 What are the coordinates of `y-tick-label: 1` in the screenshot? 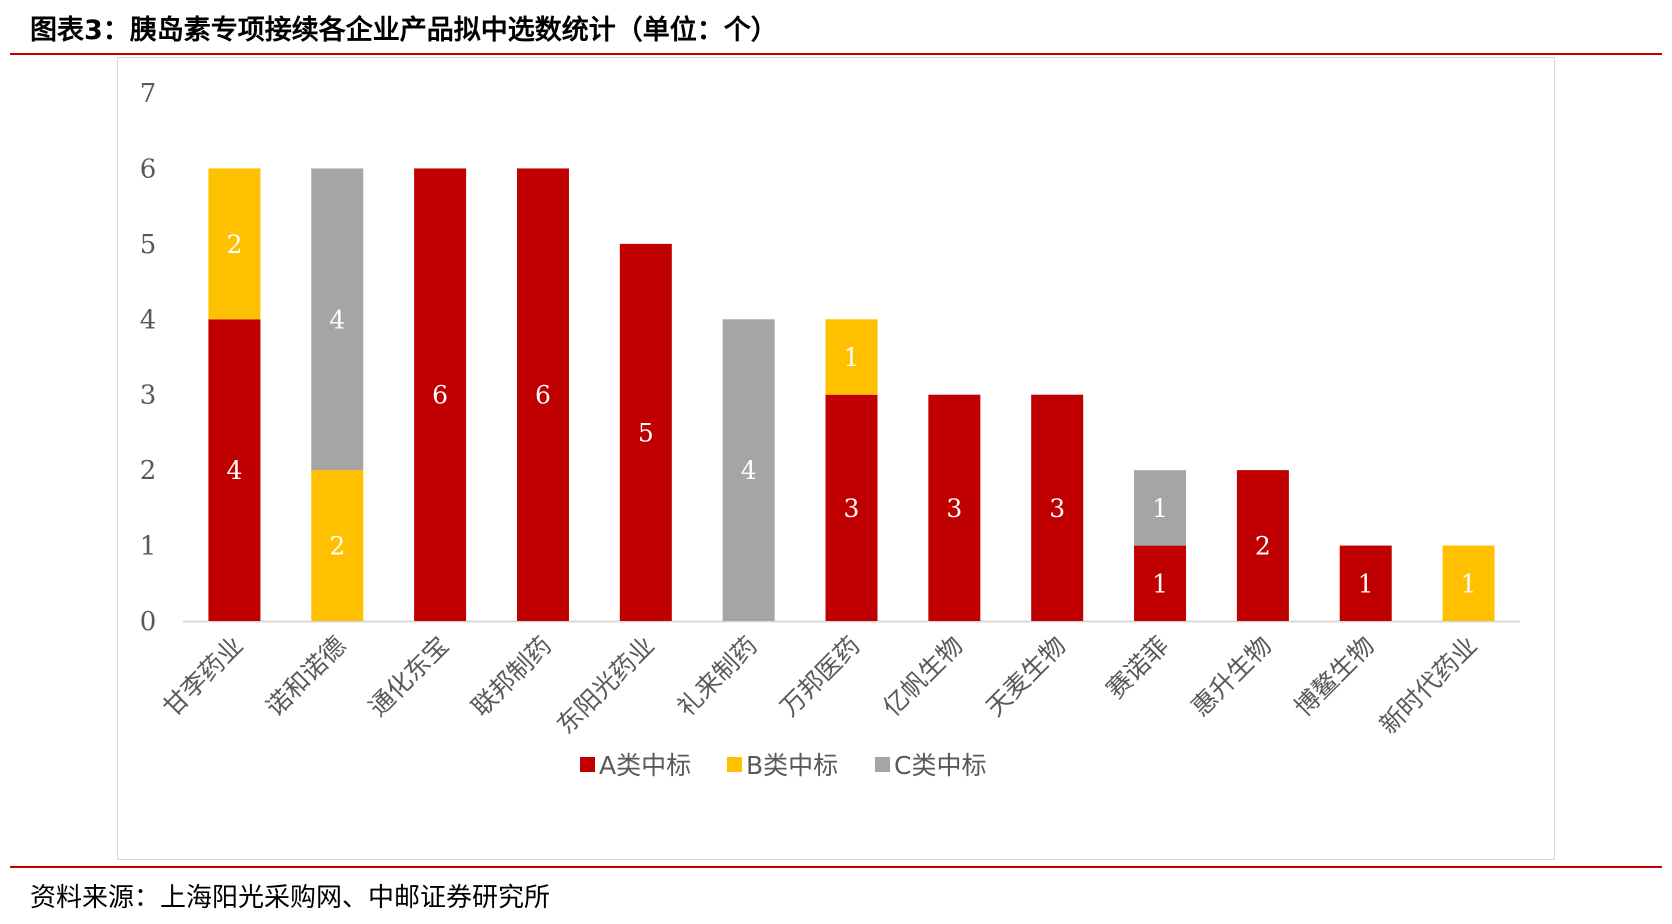 It's located at (148, 547).